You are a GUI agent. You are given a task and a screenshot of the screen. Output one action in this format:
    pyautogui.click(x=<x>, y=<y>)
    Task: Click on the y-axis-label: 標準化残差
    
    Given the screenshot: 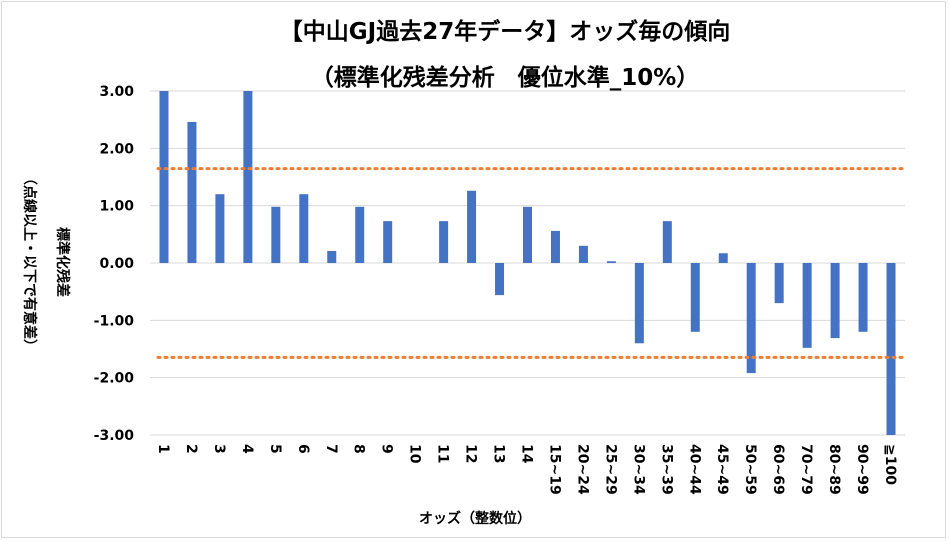 What is the action you would take?
    pyautogui.click(x=62, y=262)
    